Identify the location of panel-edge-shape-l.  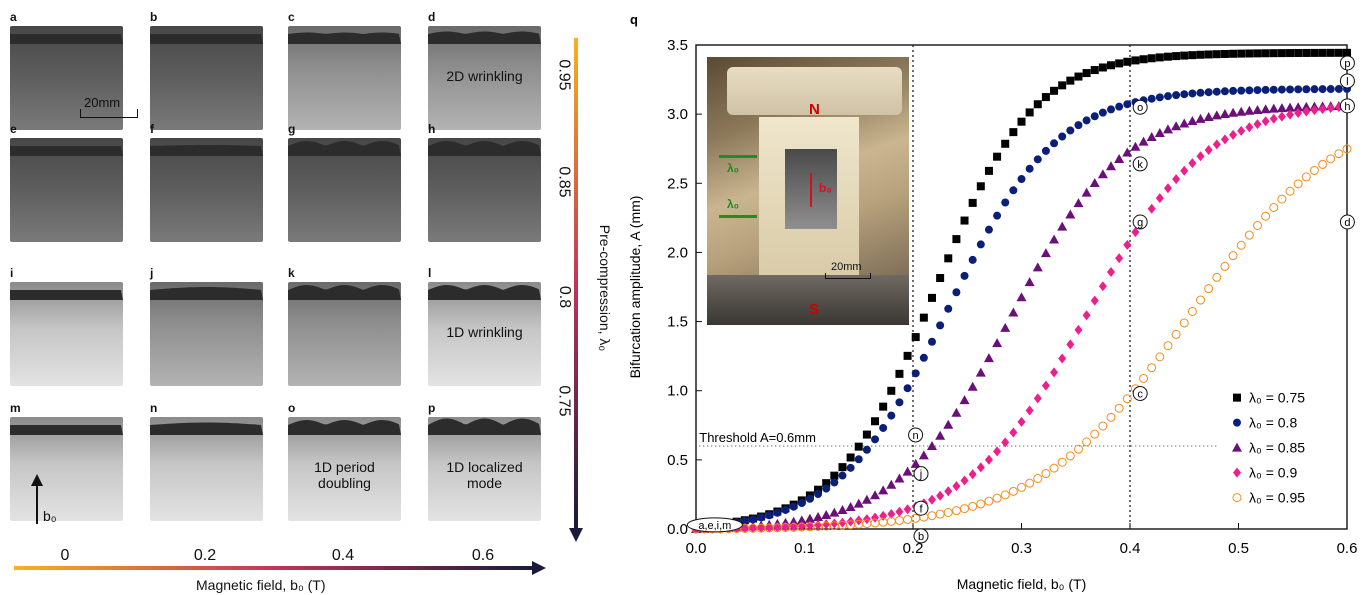
(484, 292).